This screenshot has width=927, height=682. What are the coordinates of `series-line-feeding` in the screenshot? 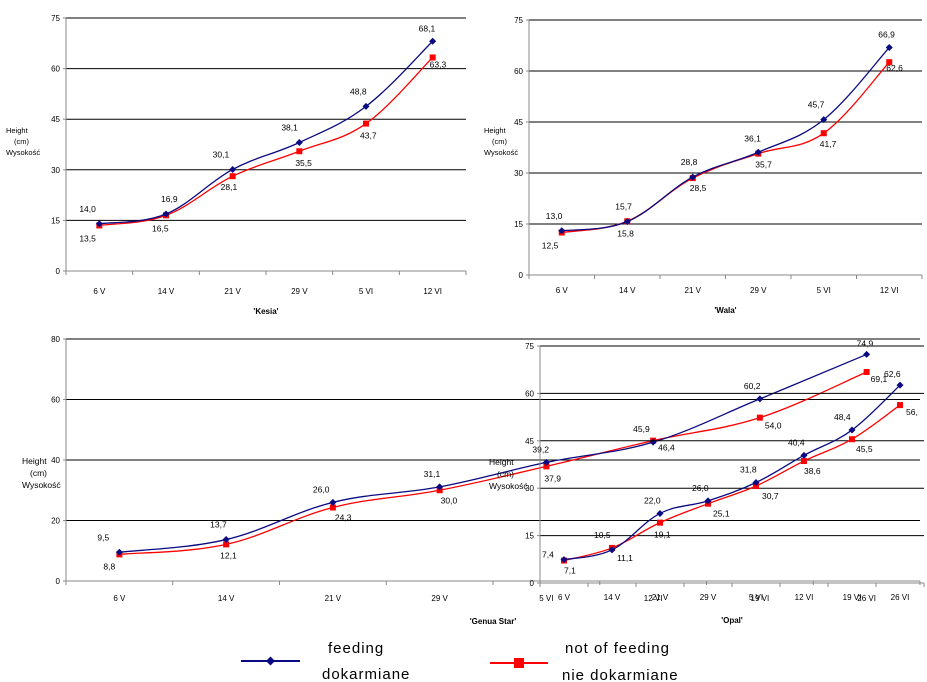 It's located at (266, 132).